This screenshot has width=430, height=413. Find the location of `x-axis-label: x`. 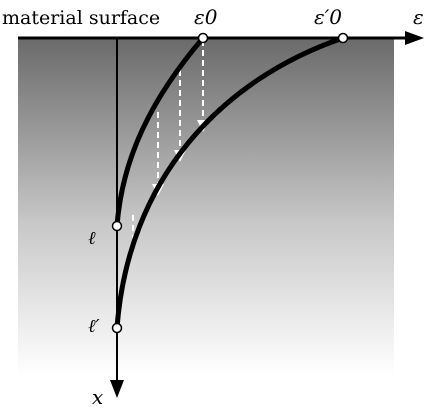

x-axis-label: x is located at coordinates (97, 397).